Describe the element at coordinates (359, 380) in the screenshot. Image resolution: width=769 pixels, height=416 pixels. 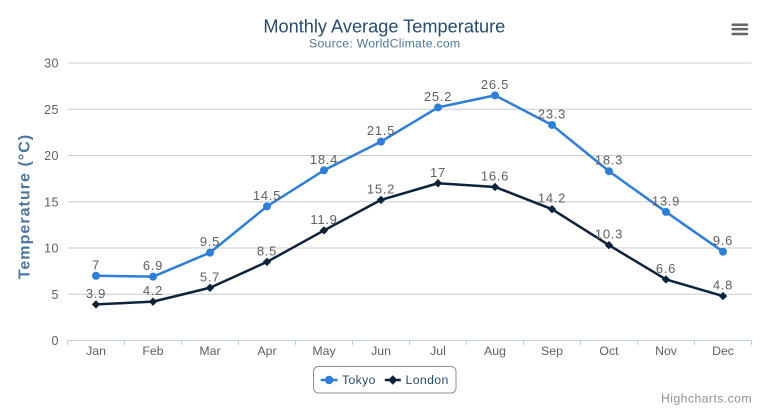
I see `svg-text: Tokyo` at that location.